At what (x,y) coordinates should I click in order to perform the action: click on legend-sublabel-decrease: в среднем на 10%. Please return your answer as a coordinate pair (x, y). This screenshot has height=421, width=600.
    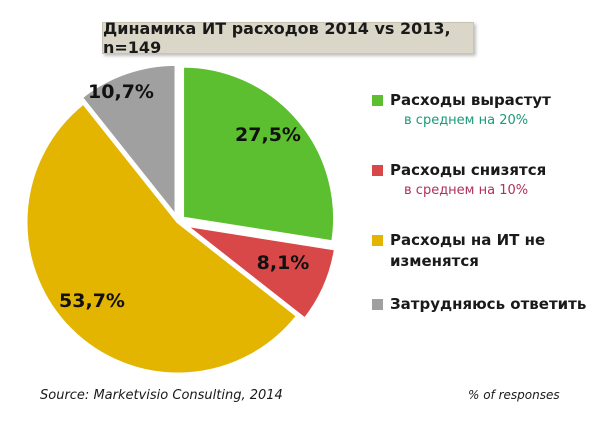
    Looking at the image, I should click on (466, 190).